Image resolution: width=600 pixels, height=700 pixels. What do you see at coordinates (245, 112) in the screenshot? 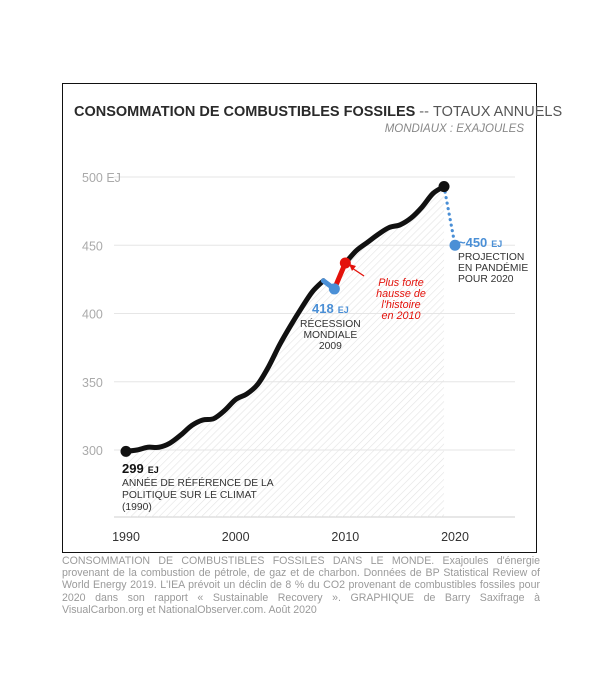
I see `title-bold: CONSOMMATION DE COMBUSTIBLES FOSSILES` at bounding box center [245, 112].